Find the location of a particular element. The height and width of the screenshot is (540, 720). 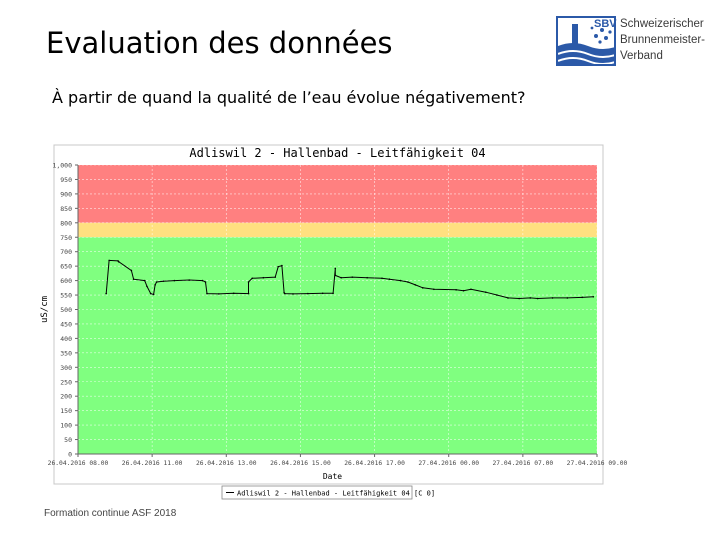

x-tick-label: 26.04.2016 15.00 is located at coordinates (300, 463).